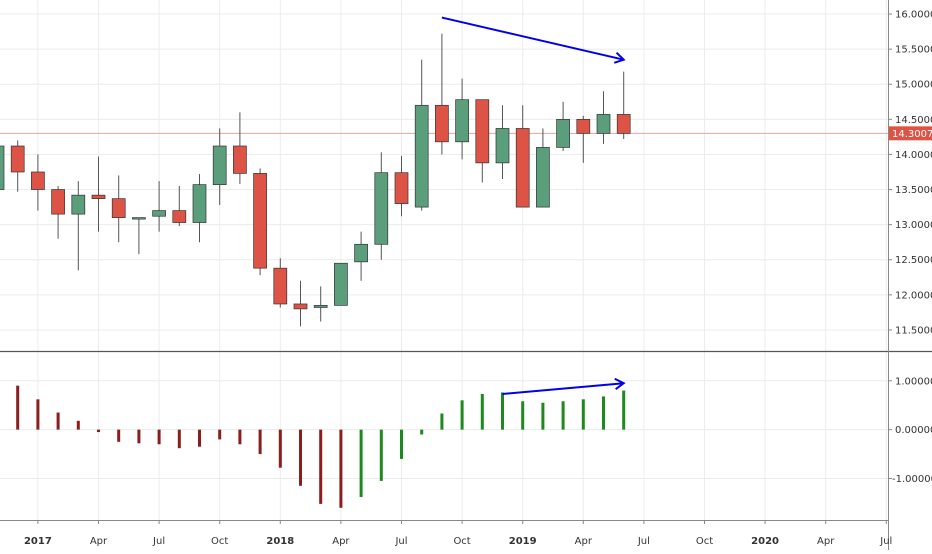 The image size is (932, 554). I want to click on x-tick-label: 2020, so click(765, 541).